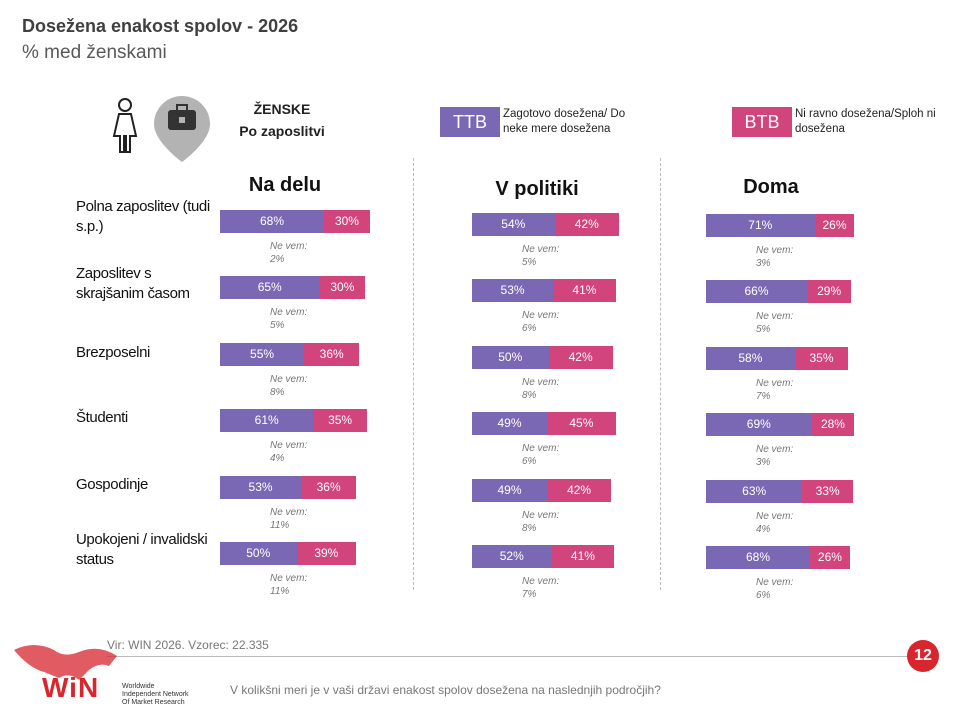 The image size is (960, 720). What do you see at coordinates (763, 396) in the screenshot?
I see `dont-know-value: 7%` at bounding box center [763, 396].